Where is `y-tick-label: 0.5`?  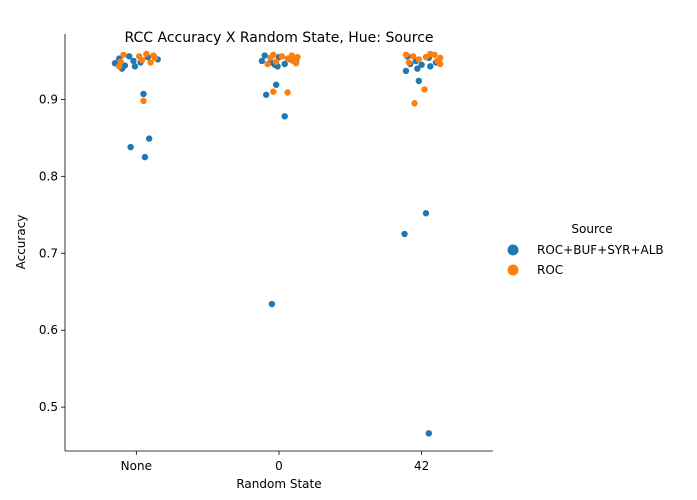 y-tick-label: 0.5 is located at coordinates (48, 407).